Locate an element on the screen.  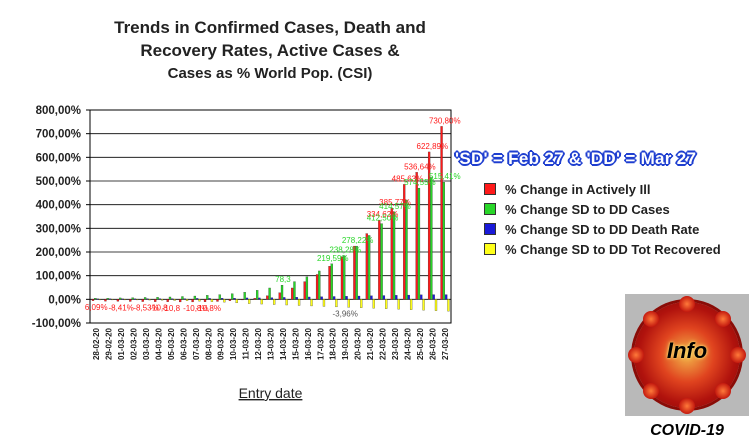
x-tick-label: 08-03-20 is located at coordinates (208, 343).